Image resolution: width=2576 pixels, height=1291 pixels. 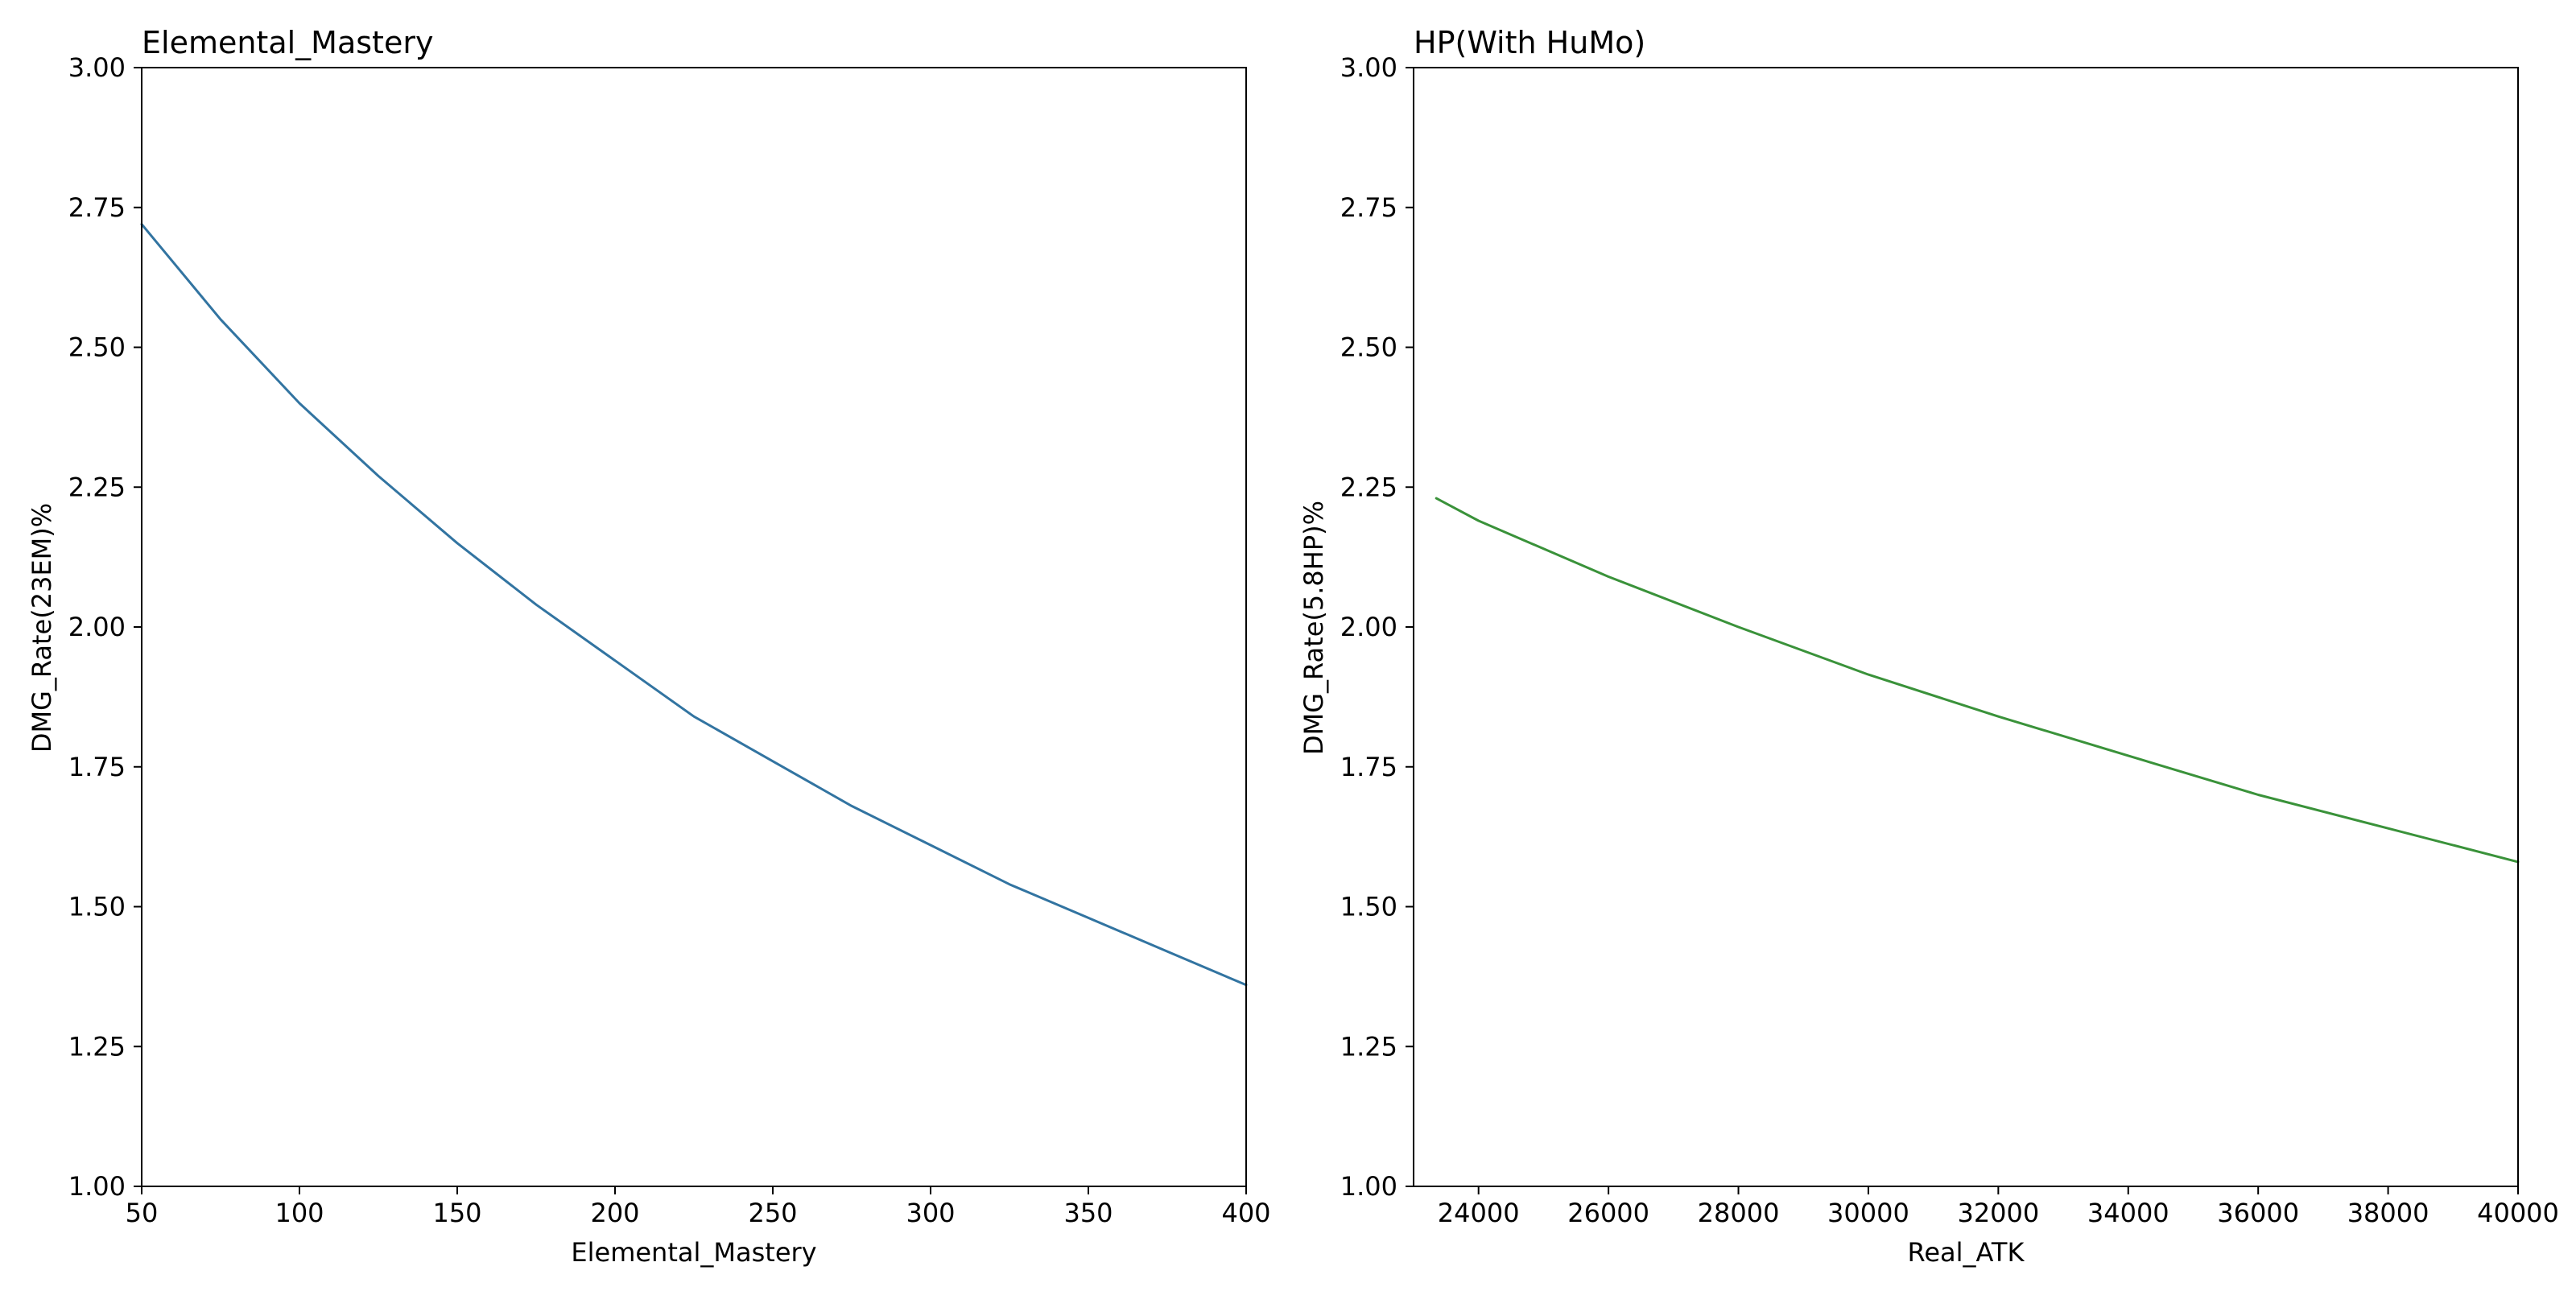 What do you see at coordinates (614, 1213) in the screenshot?
I see `x-tick-label: 200` at bounding box center [614, 1213].